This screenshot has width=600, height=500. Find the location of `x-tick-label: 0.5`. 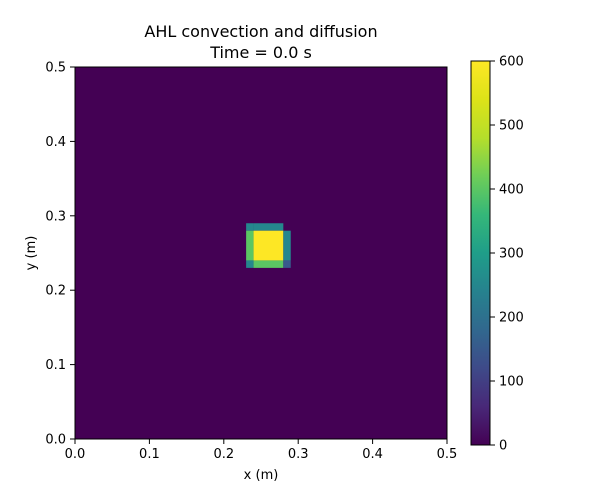

x-tick-label: 0.5 is located at coordinates (447, 454).